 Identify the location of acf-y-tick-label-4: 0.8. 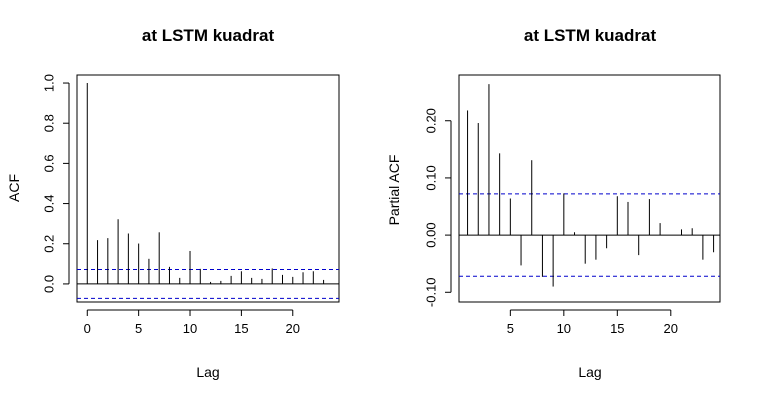
(49, 123).